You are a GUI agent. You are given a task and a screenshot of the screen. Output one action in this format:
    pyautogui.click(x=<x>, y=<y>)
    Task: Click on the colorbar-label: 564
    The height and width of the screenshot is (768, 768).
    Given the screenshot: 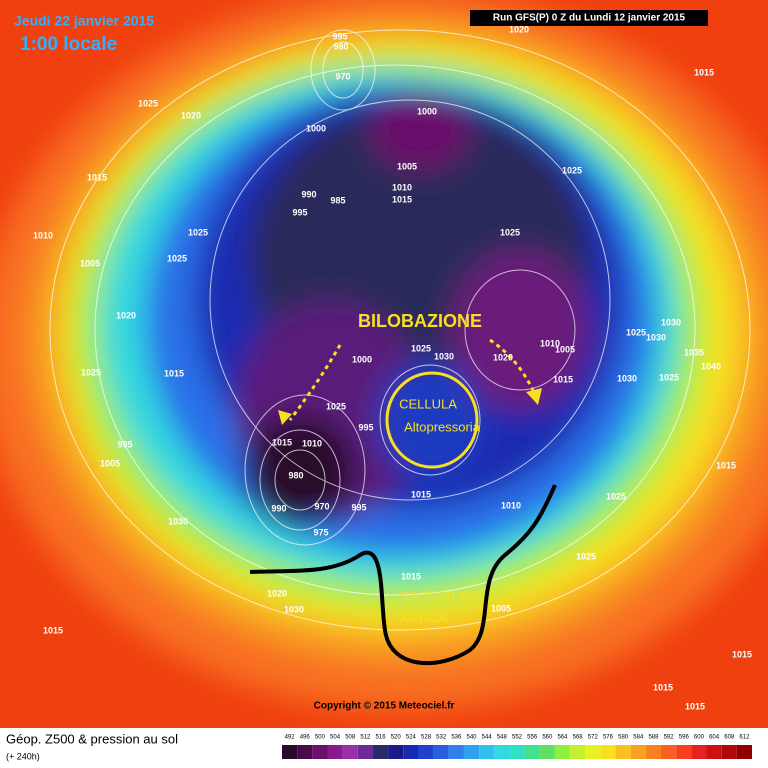 What is the action you would take?
    pyautogui.click(x=562, y=738)
    